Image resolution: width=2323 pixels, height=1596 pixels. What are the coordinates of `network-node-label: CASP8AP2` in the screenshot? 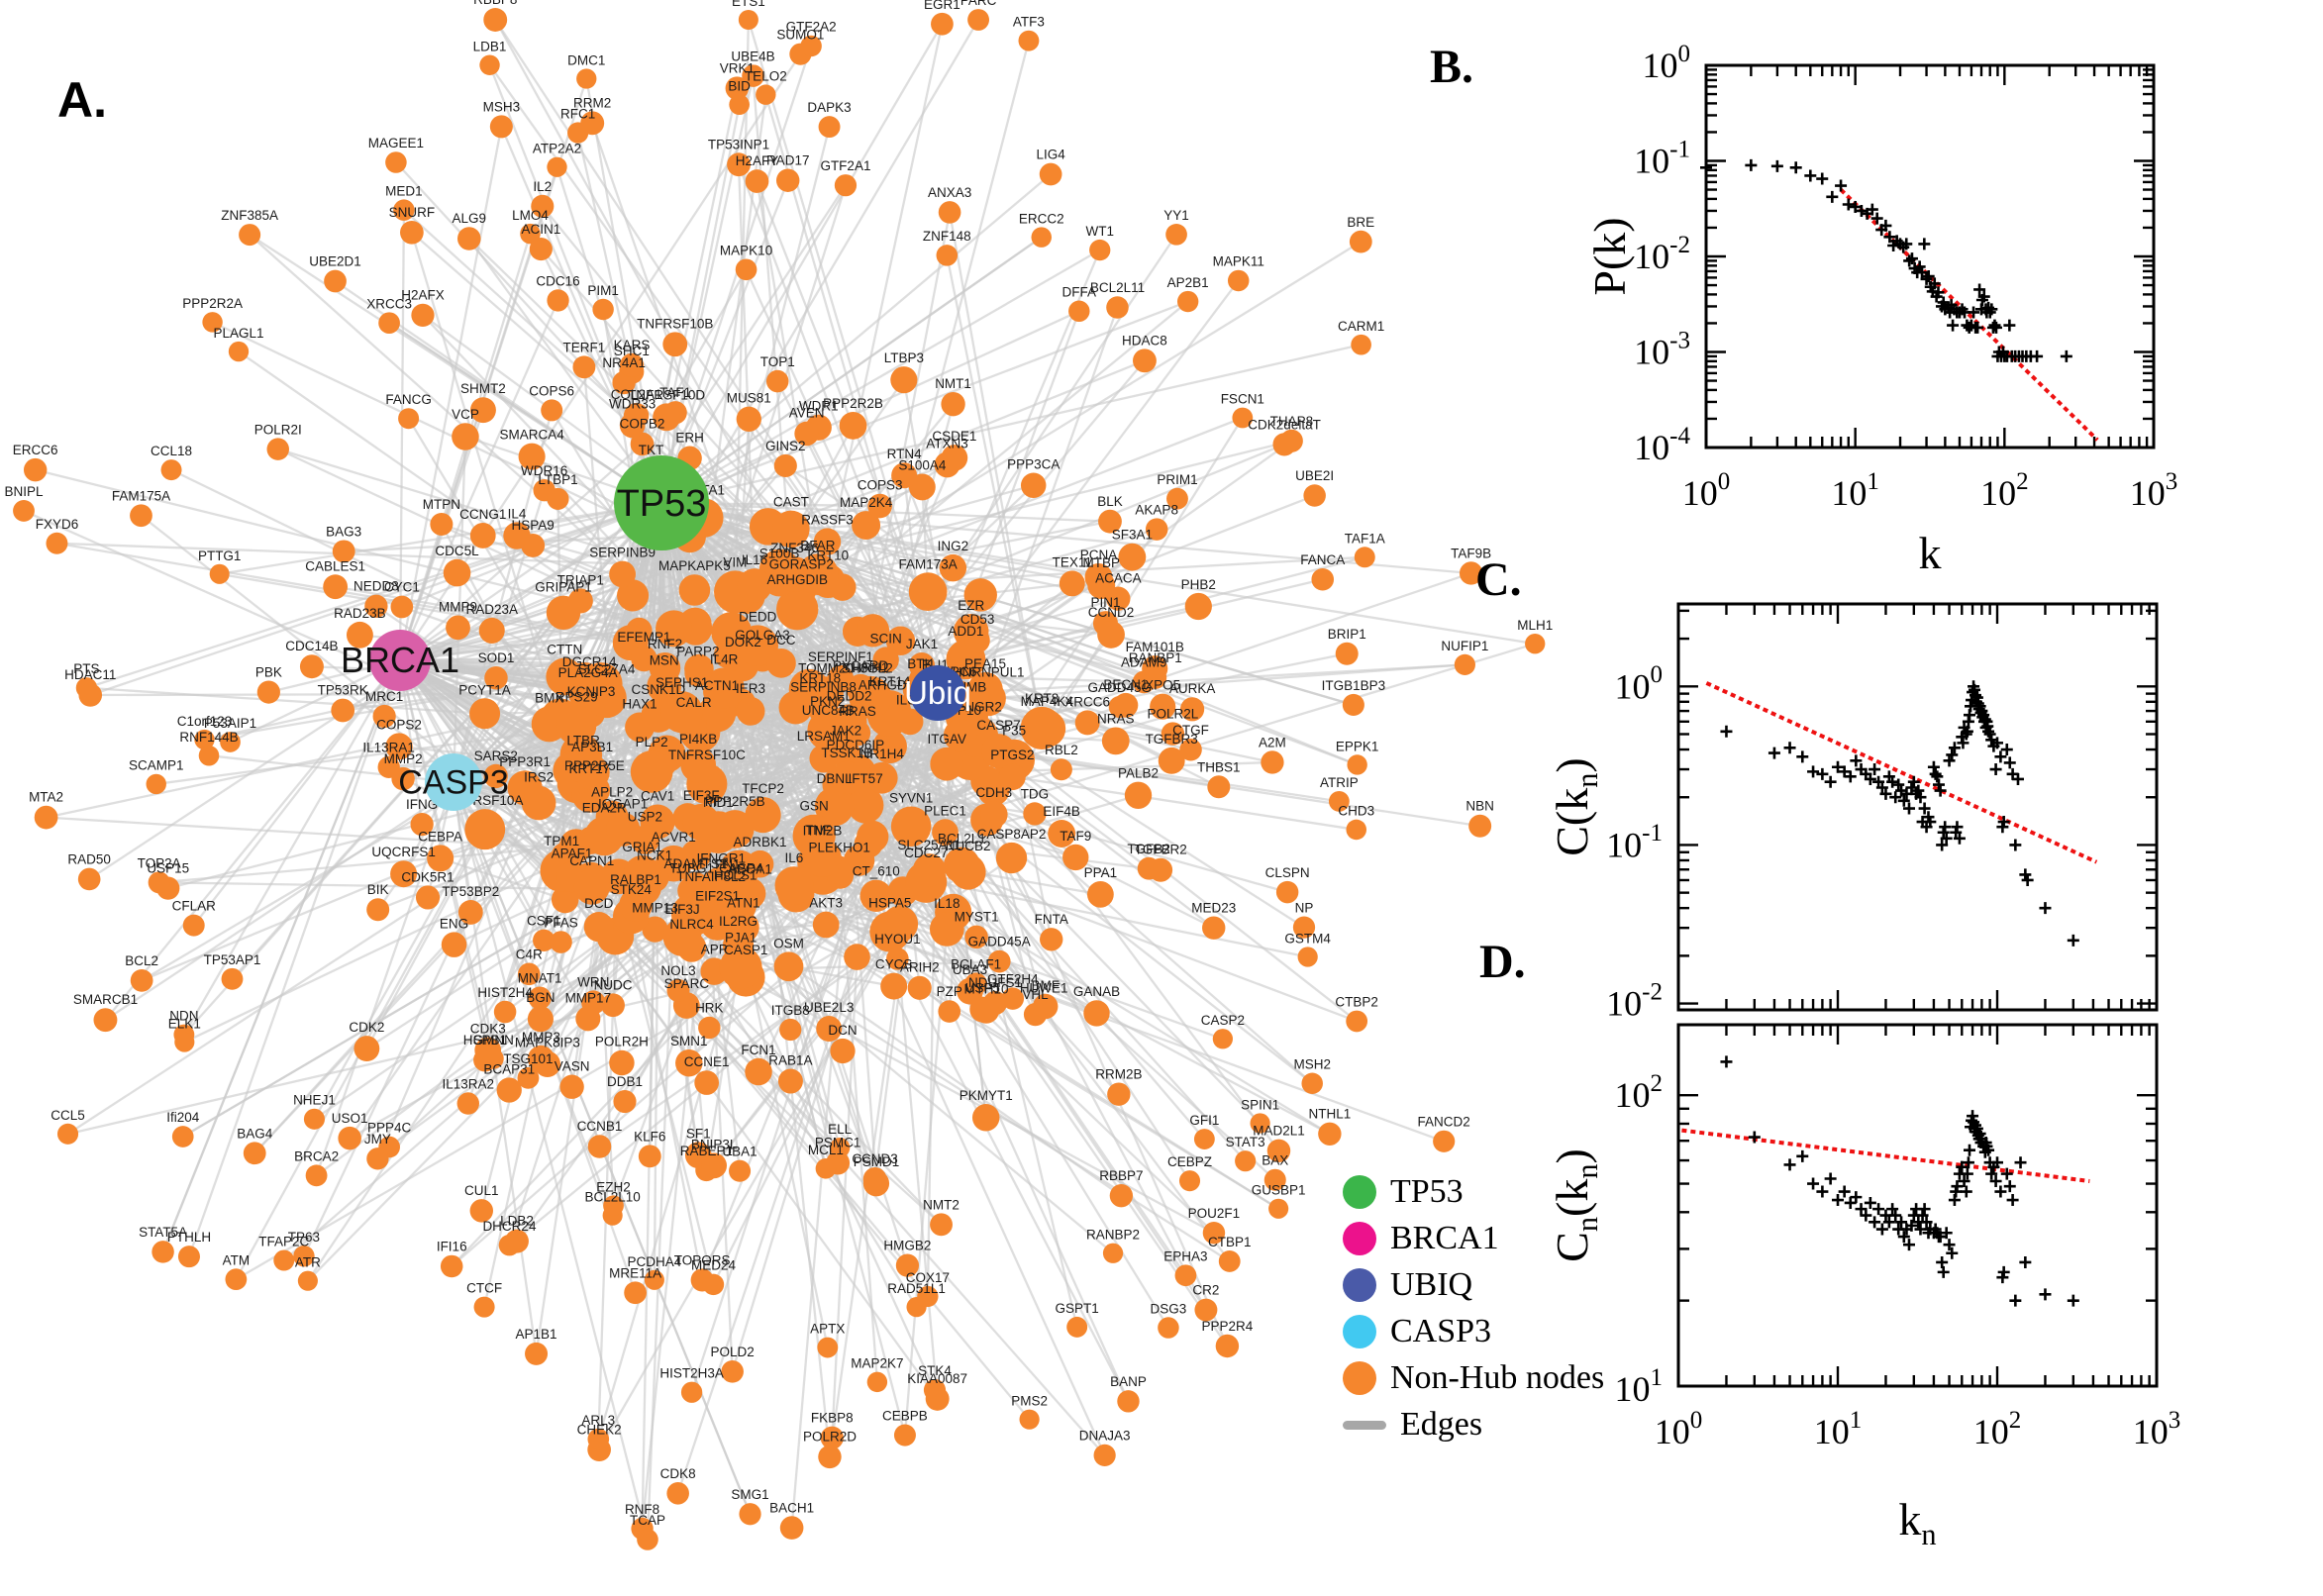 It's located at (1012, 834).